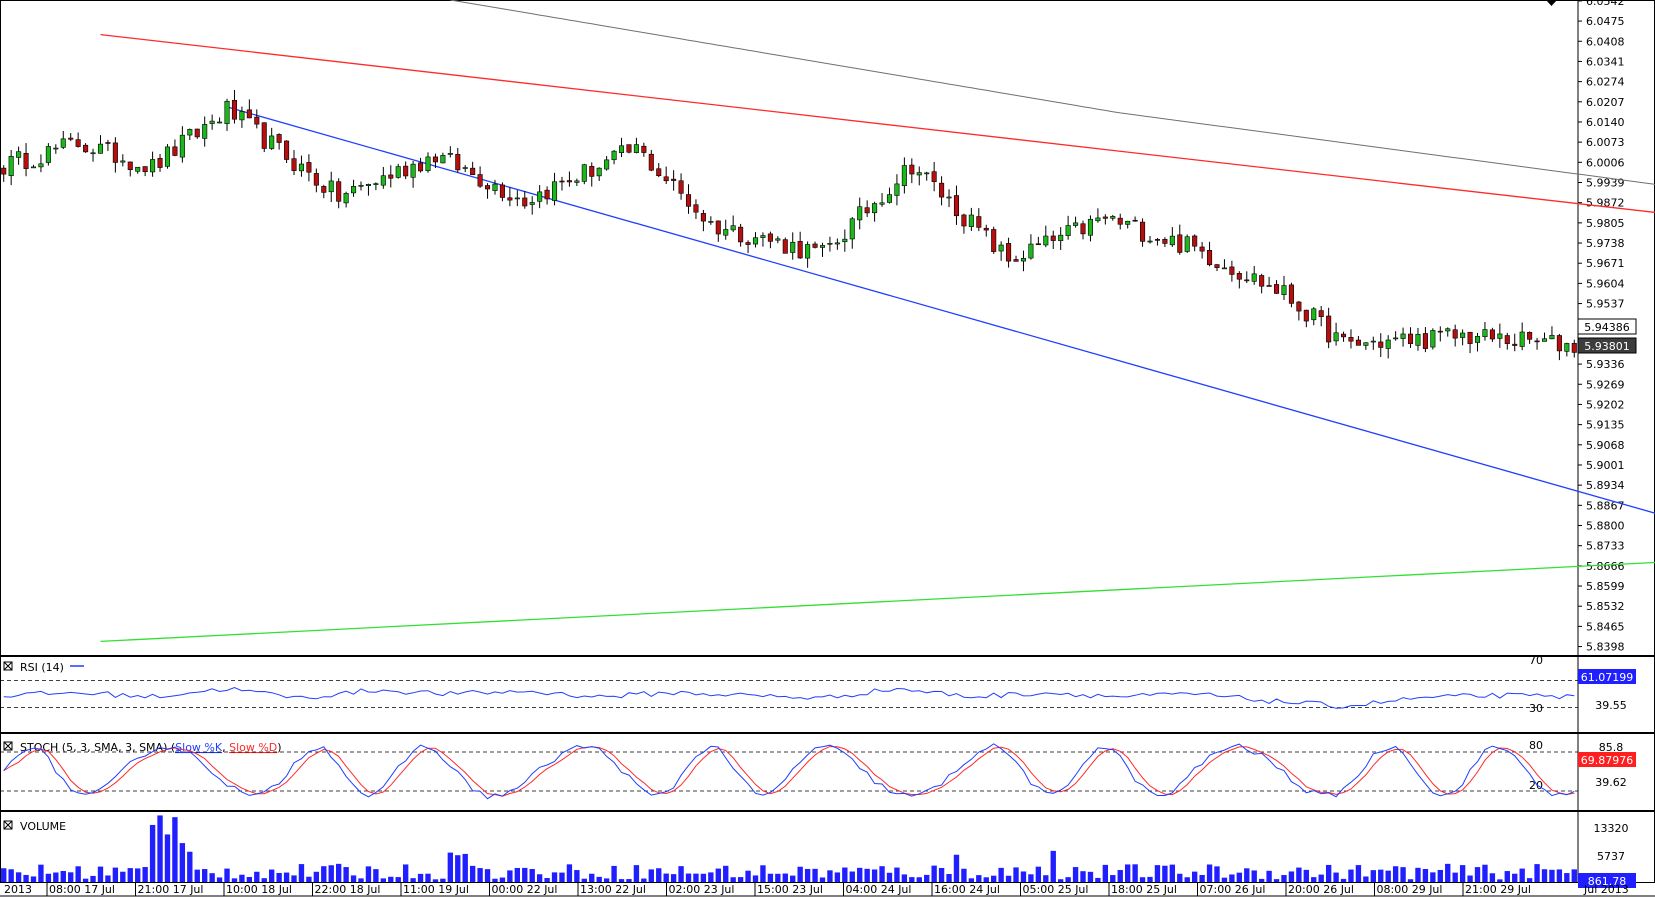 Image resolution: width=1655 pixels, height=897 pixels. I want to click on price-tick-label: 5.8398, so click(1605, 647).